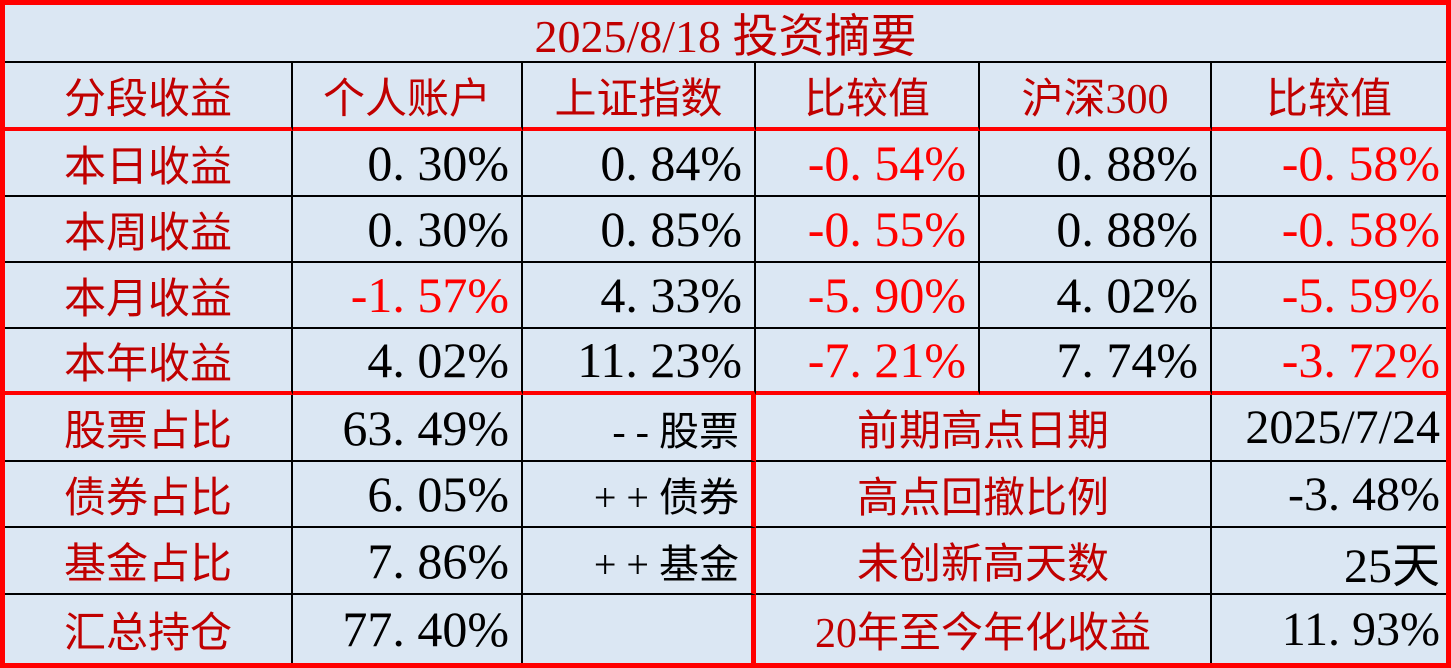  Describe the element at coordinates (984, 629) in the screenshot. I see `stat-label-annualized-return-since-2020: 20年至今年化收益` at that location.